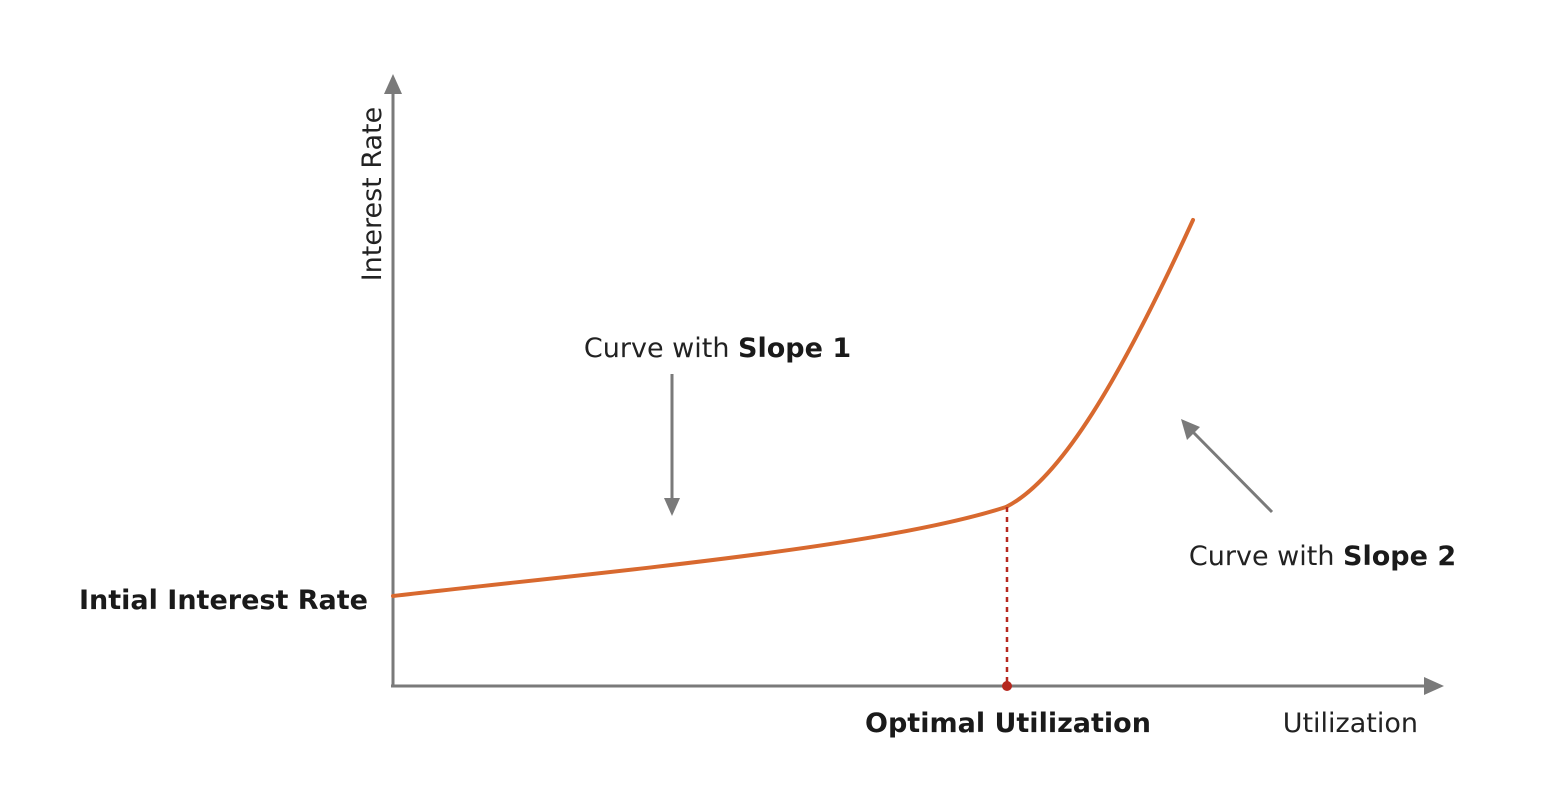 The image size is (1544, 792). Describe the element at coordinates (1007, 686) in the screenshot. I see `optimal-utilization-marker` at that location.